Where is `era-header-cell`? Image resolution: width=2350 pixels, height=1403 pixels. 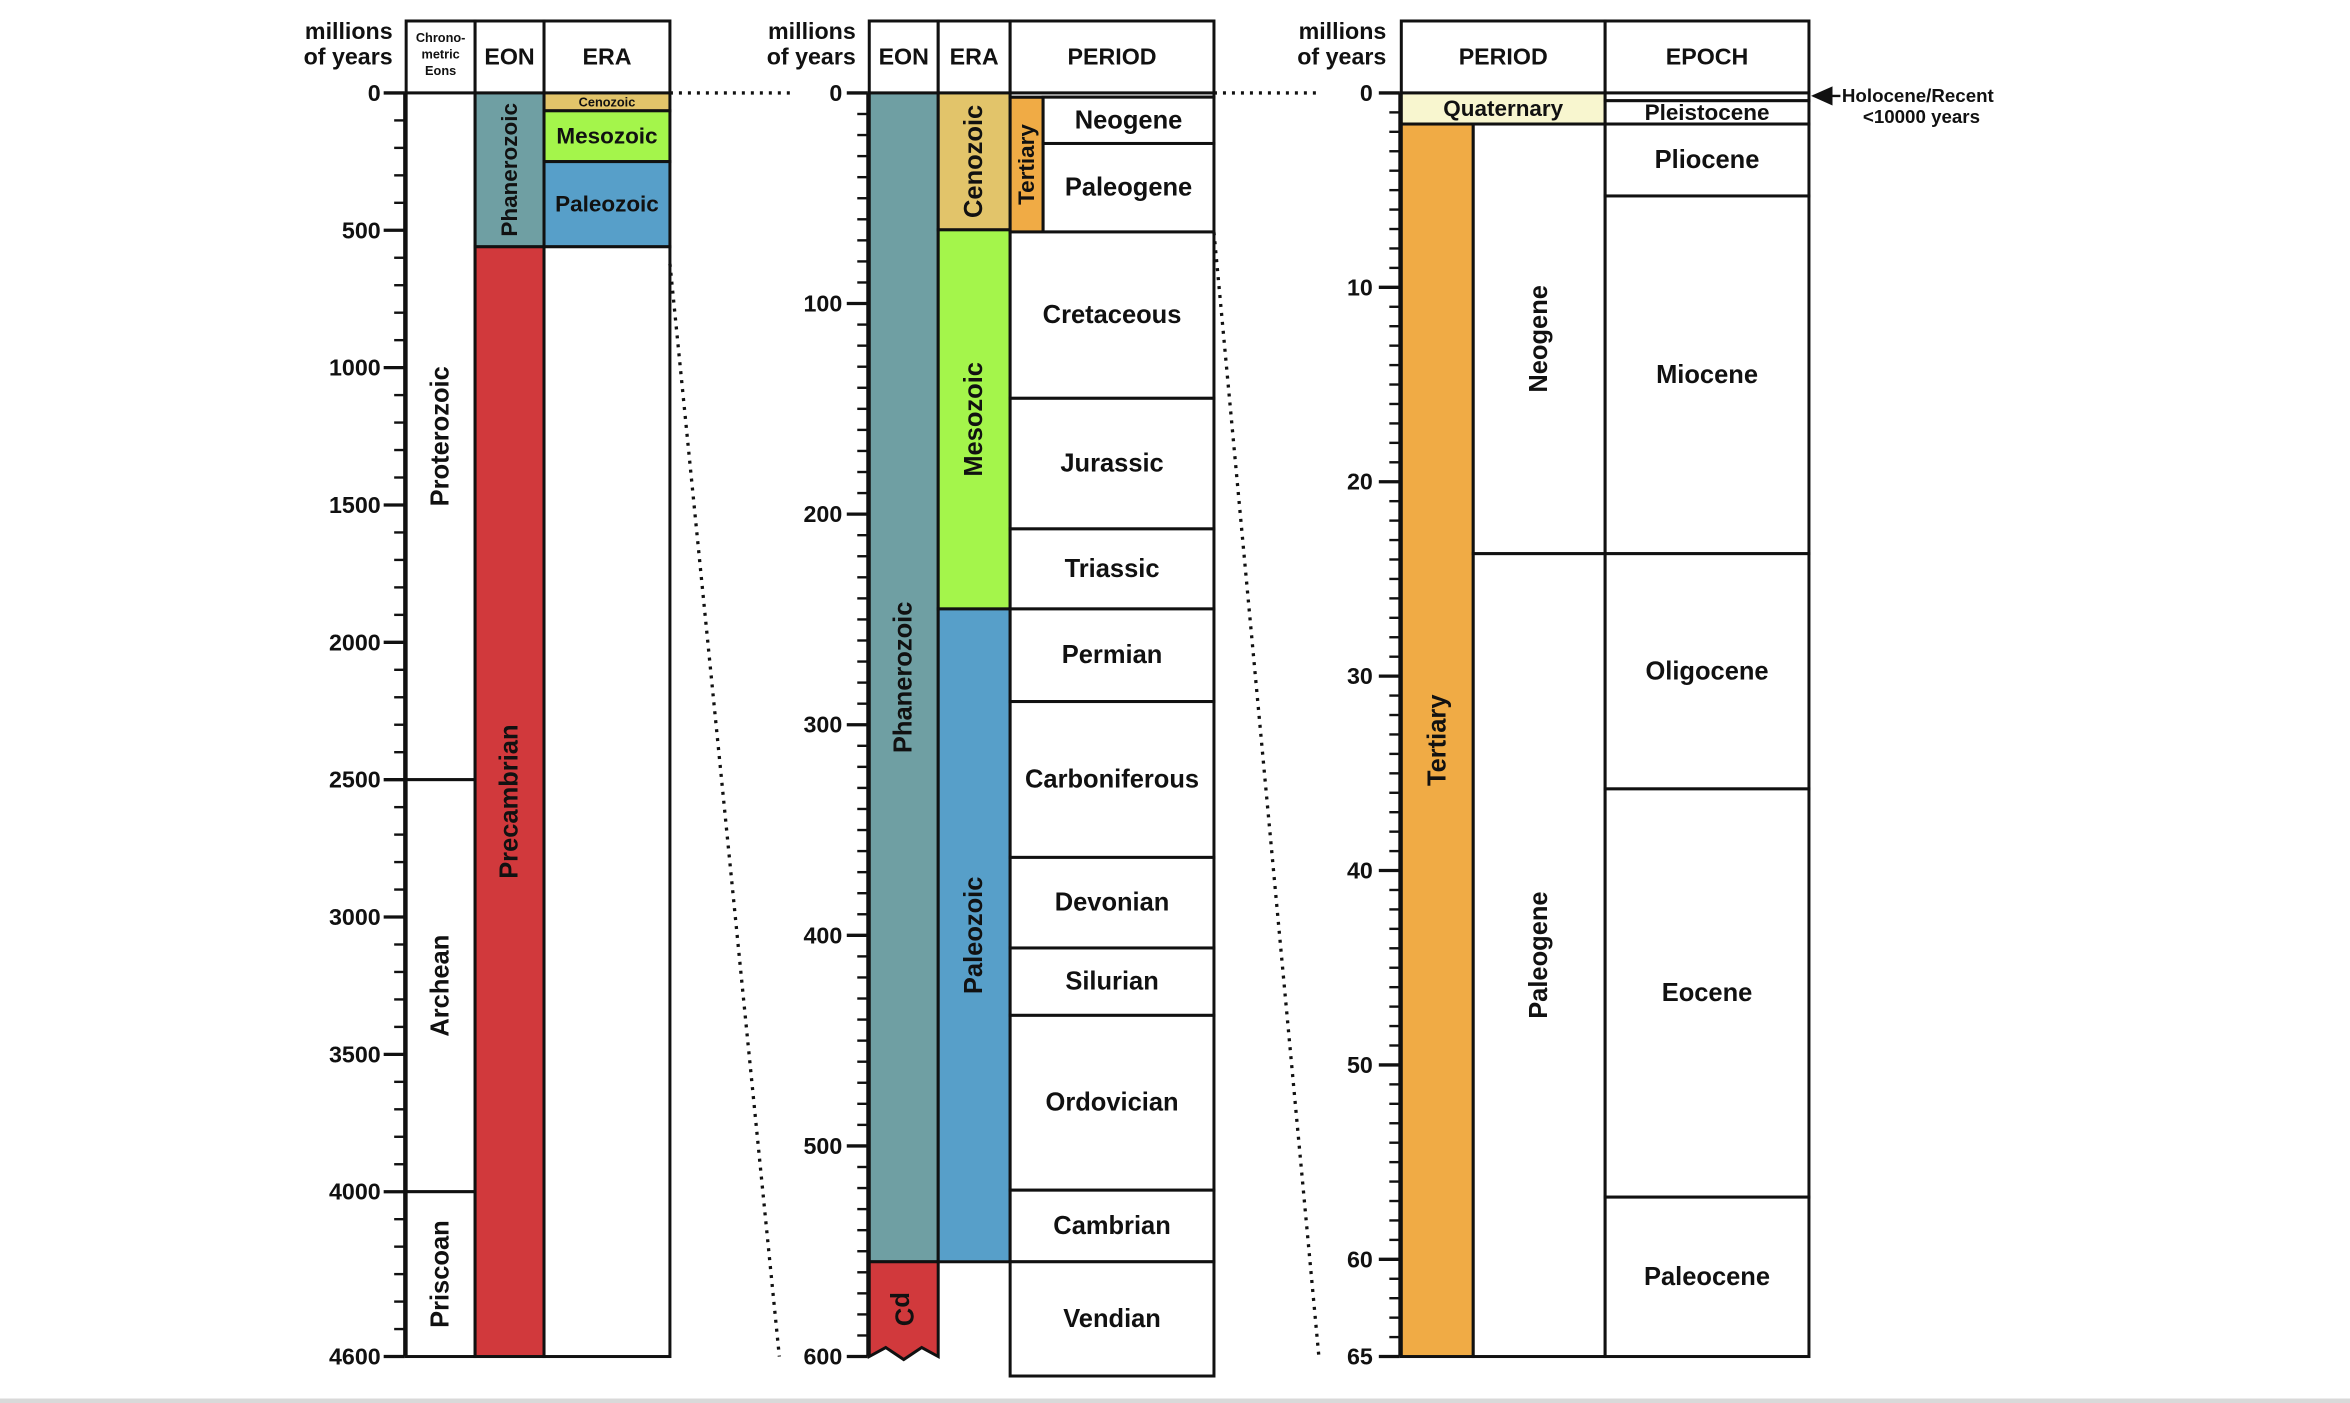
era-header-cell is located at coordinates (607, 57).